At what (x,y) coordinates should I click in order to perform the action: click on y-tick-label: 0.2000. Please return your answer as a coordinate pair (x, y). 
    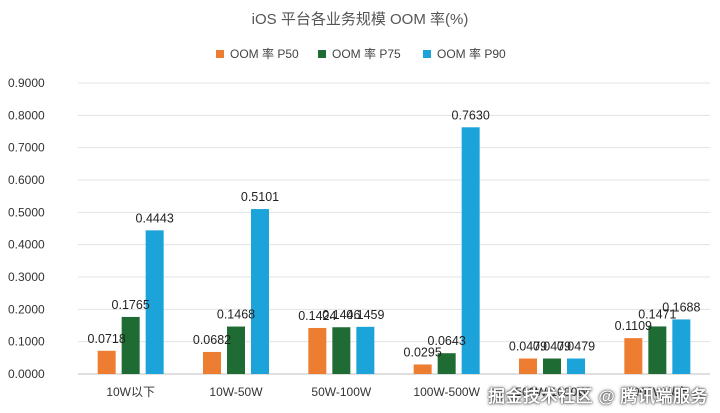
    Looking at the image, I should click on (26, 309).